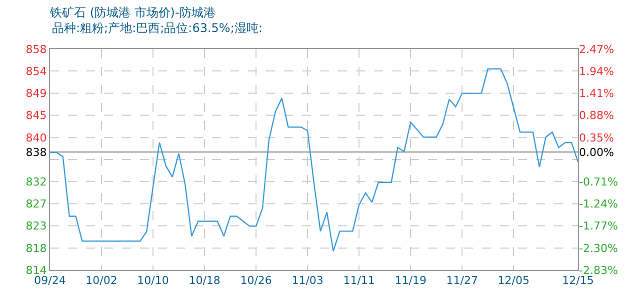 This screenshot has height=300, width=630. I want to click on chart-subtitle: 品种:粗粉;产地:巴西;品位:63.5%;湿吨:, so click(157, 28).